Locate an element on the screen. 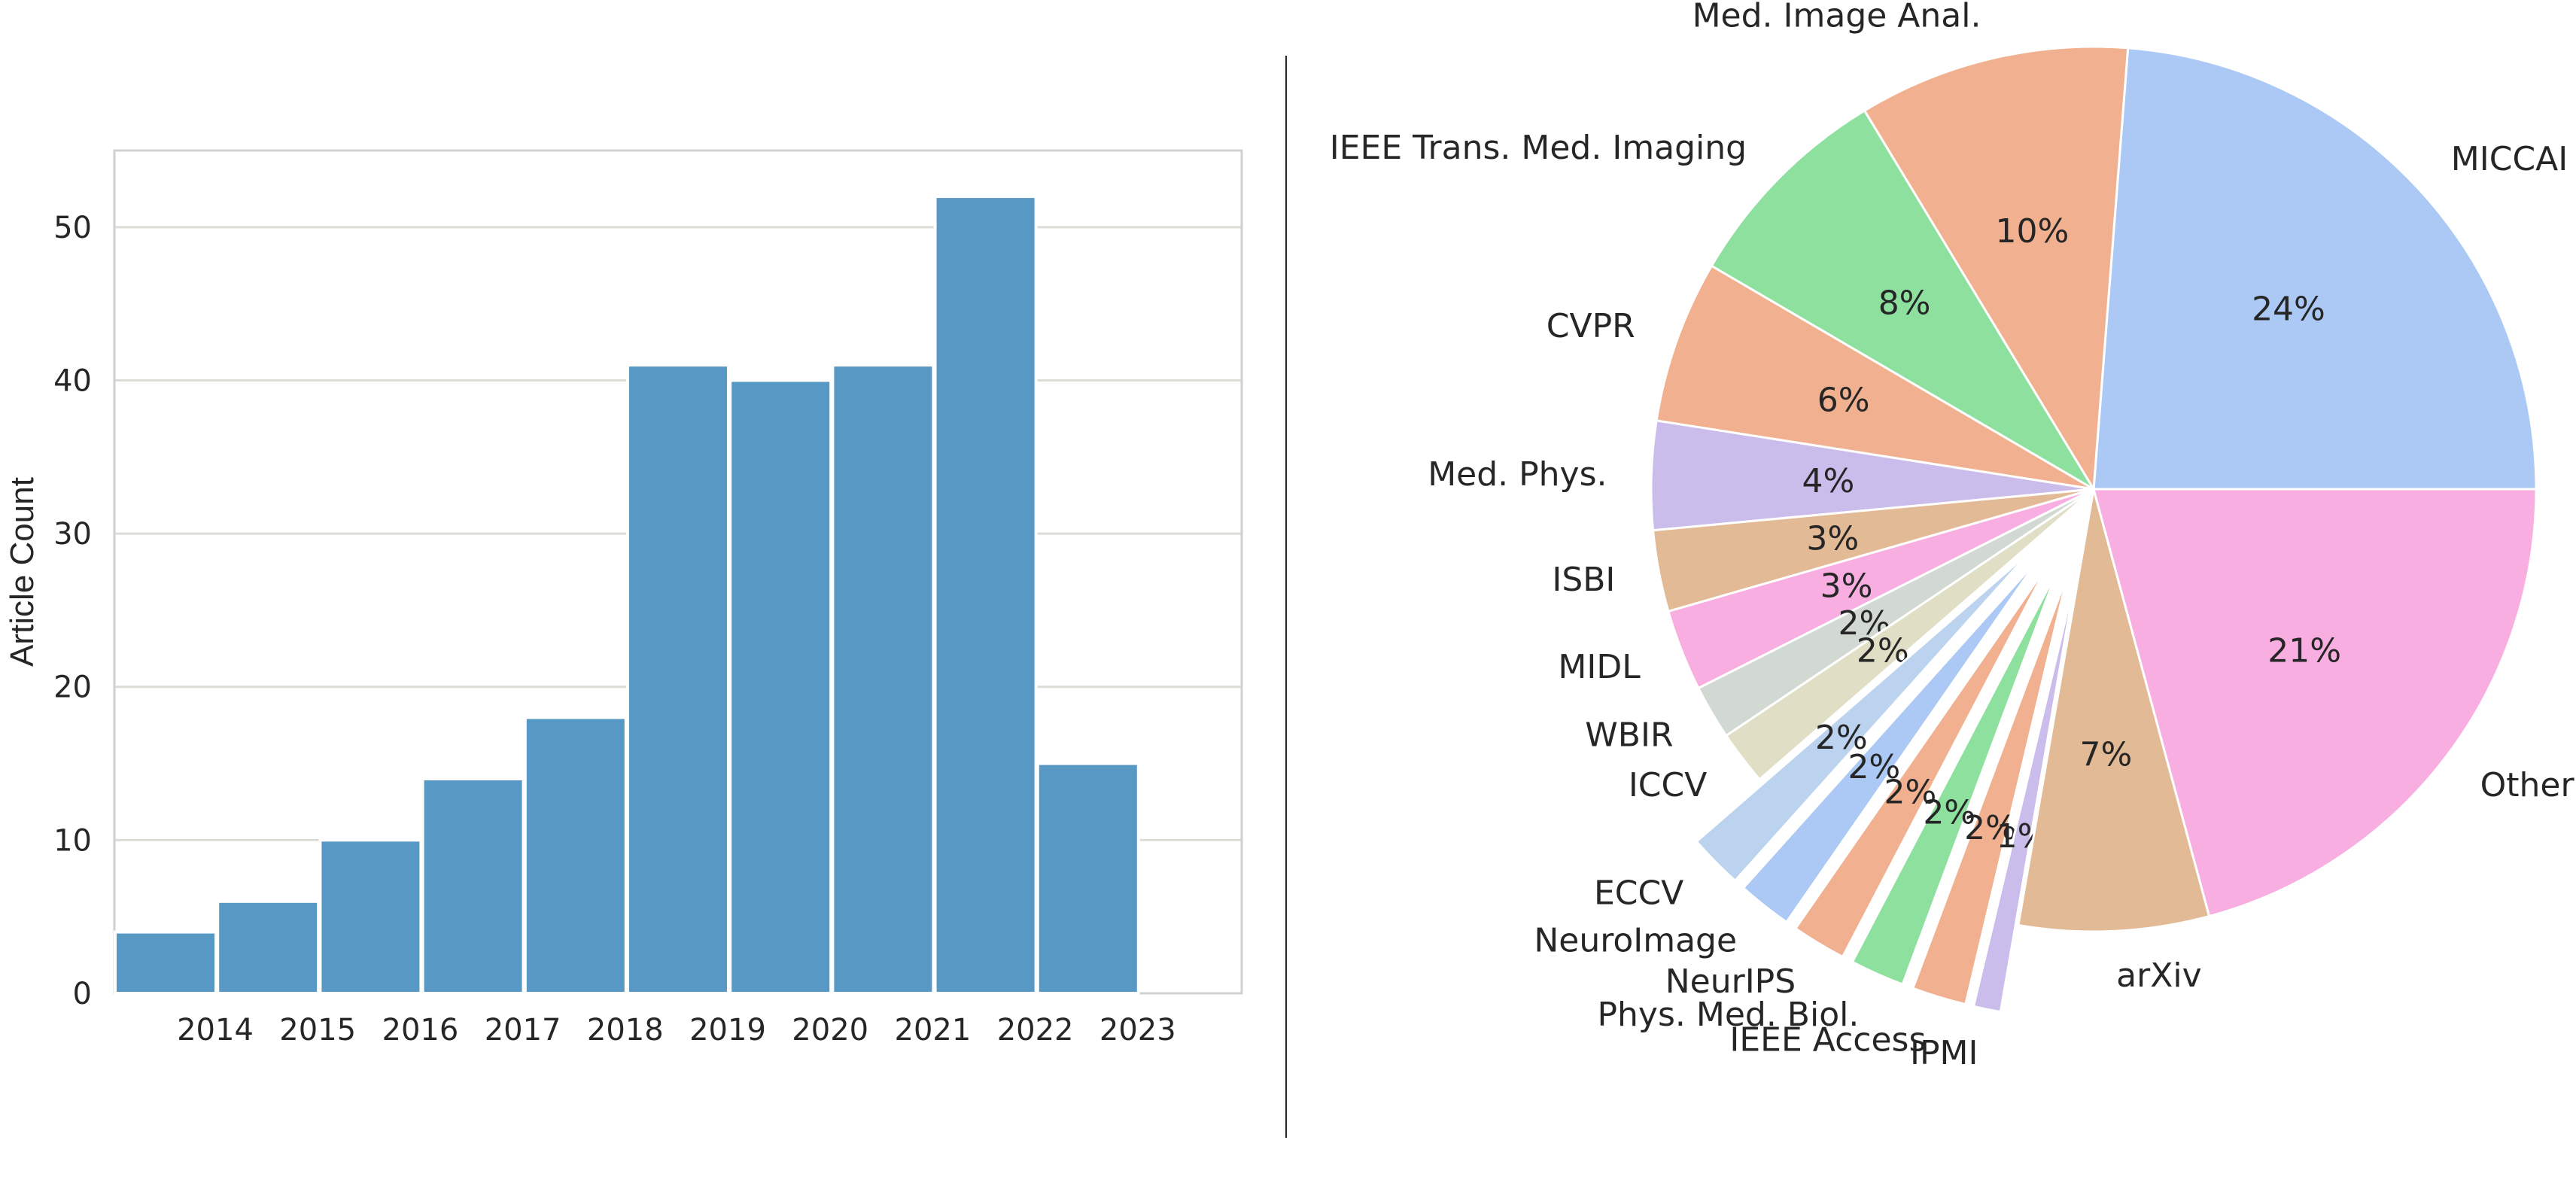 The height and width of the screenshot is (1198, 2576). pie-category-label: Med. Image Anal. is located at coordinates (1836, 17).